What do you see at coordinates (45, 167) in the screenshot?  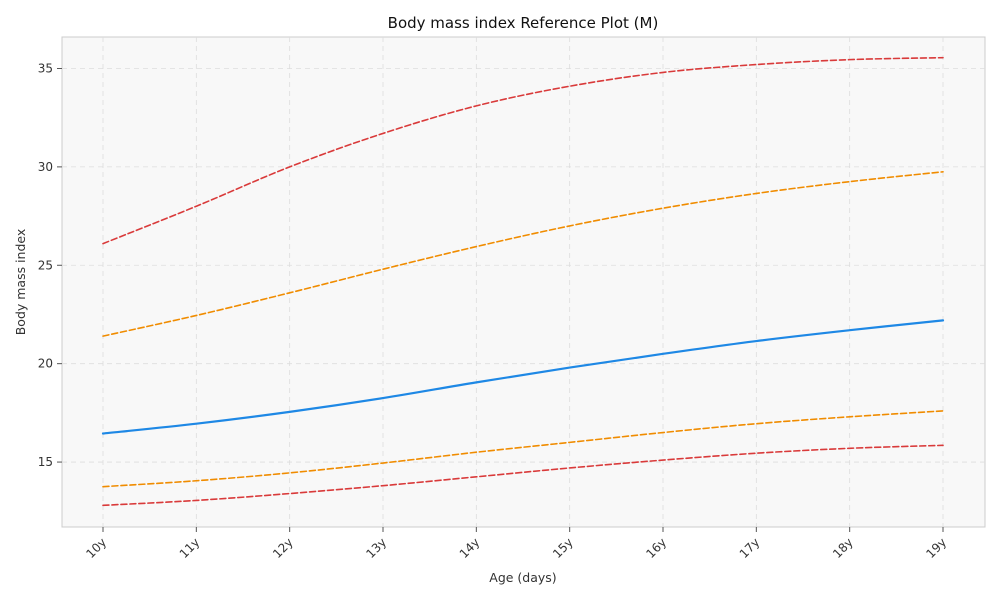 I see `y-tick-label: 30` at bounding box center [45, 167].